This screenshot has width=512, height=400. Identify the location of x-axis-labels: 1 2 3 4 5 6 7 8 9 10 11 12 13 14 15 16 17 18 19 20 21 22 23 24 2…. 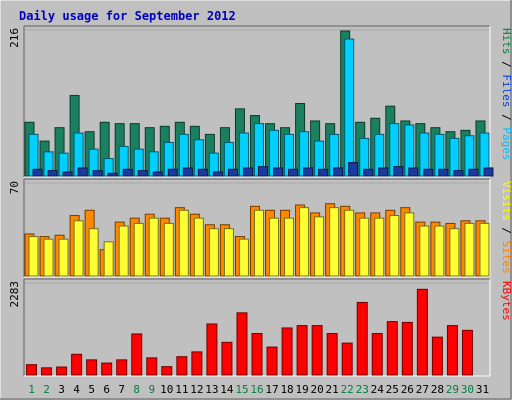
(258, 389).